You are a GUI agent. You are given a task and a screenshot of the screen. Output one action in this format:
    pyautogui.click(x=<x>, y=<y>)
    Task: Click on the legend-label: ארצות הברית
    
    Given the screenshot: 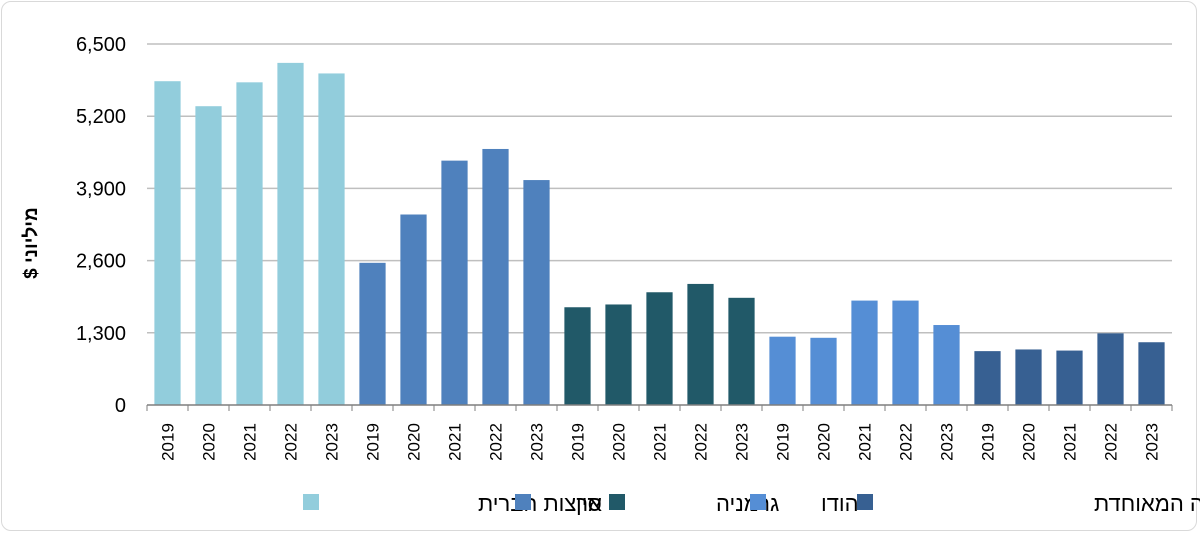 What is the action you would take?
    pyautogui.click(x=540, y=503)
    